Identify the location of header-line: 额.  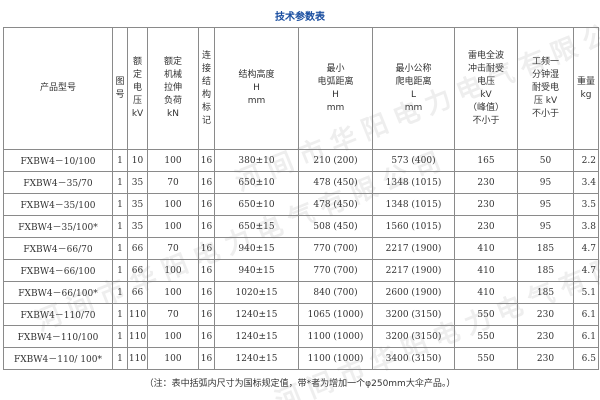
(137, 62).